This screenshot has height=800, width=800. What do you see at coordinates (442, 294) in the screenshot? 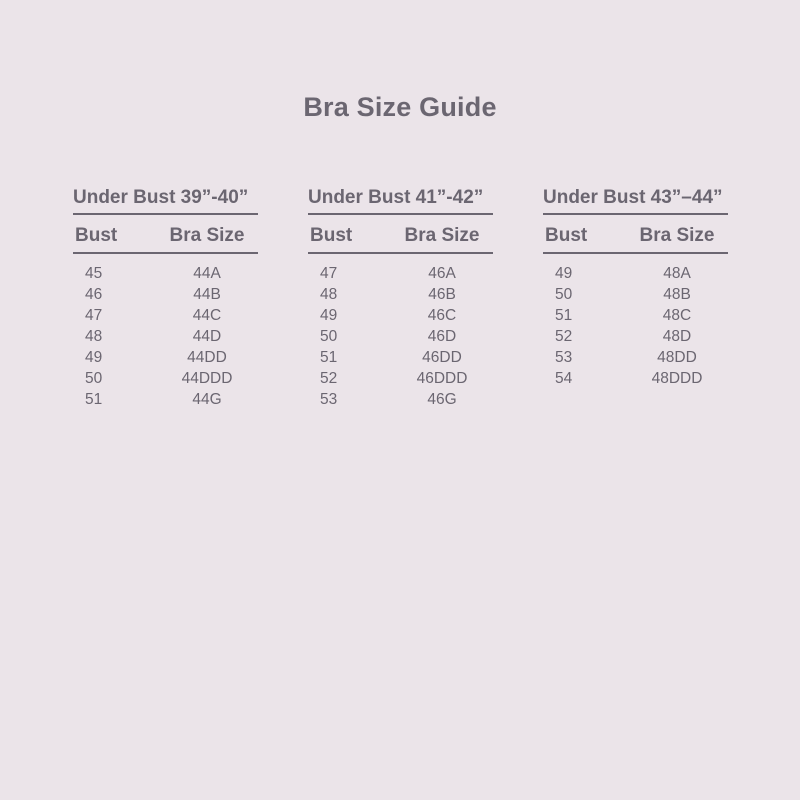
I see `bra-size-value: 46B` at bounding box center [442, 294].